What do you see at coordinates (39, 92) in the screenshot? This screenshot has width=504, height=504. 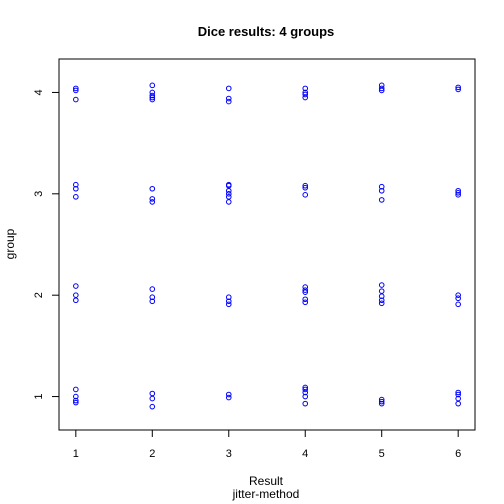 I see `y-tick-label: 4` at bounding box center [39, 92].